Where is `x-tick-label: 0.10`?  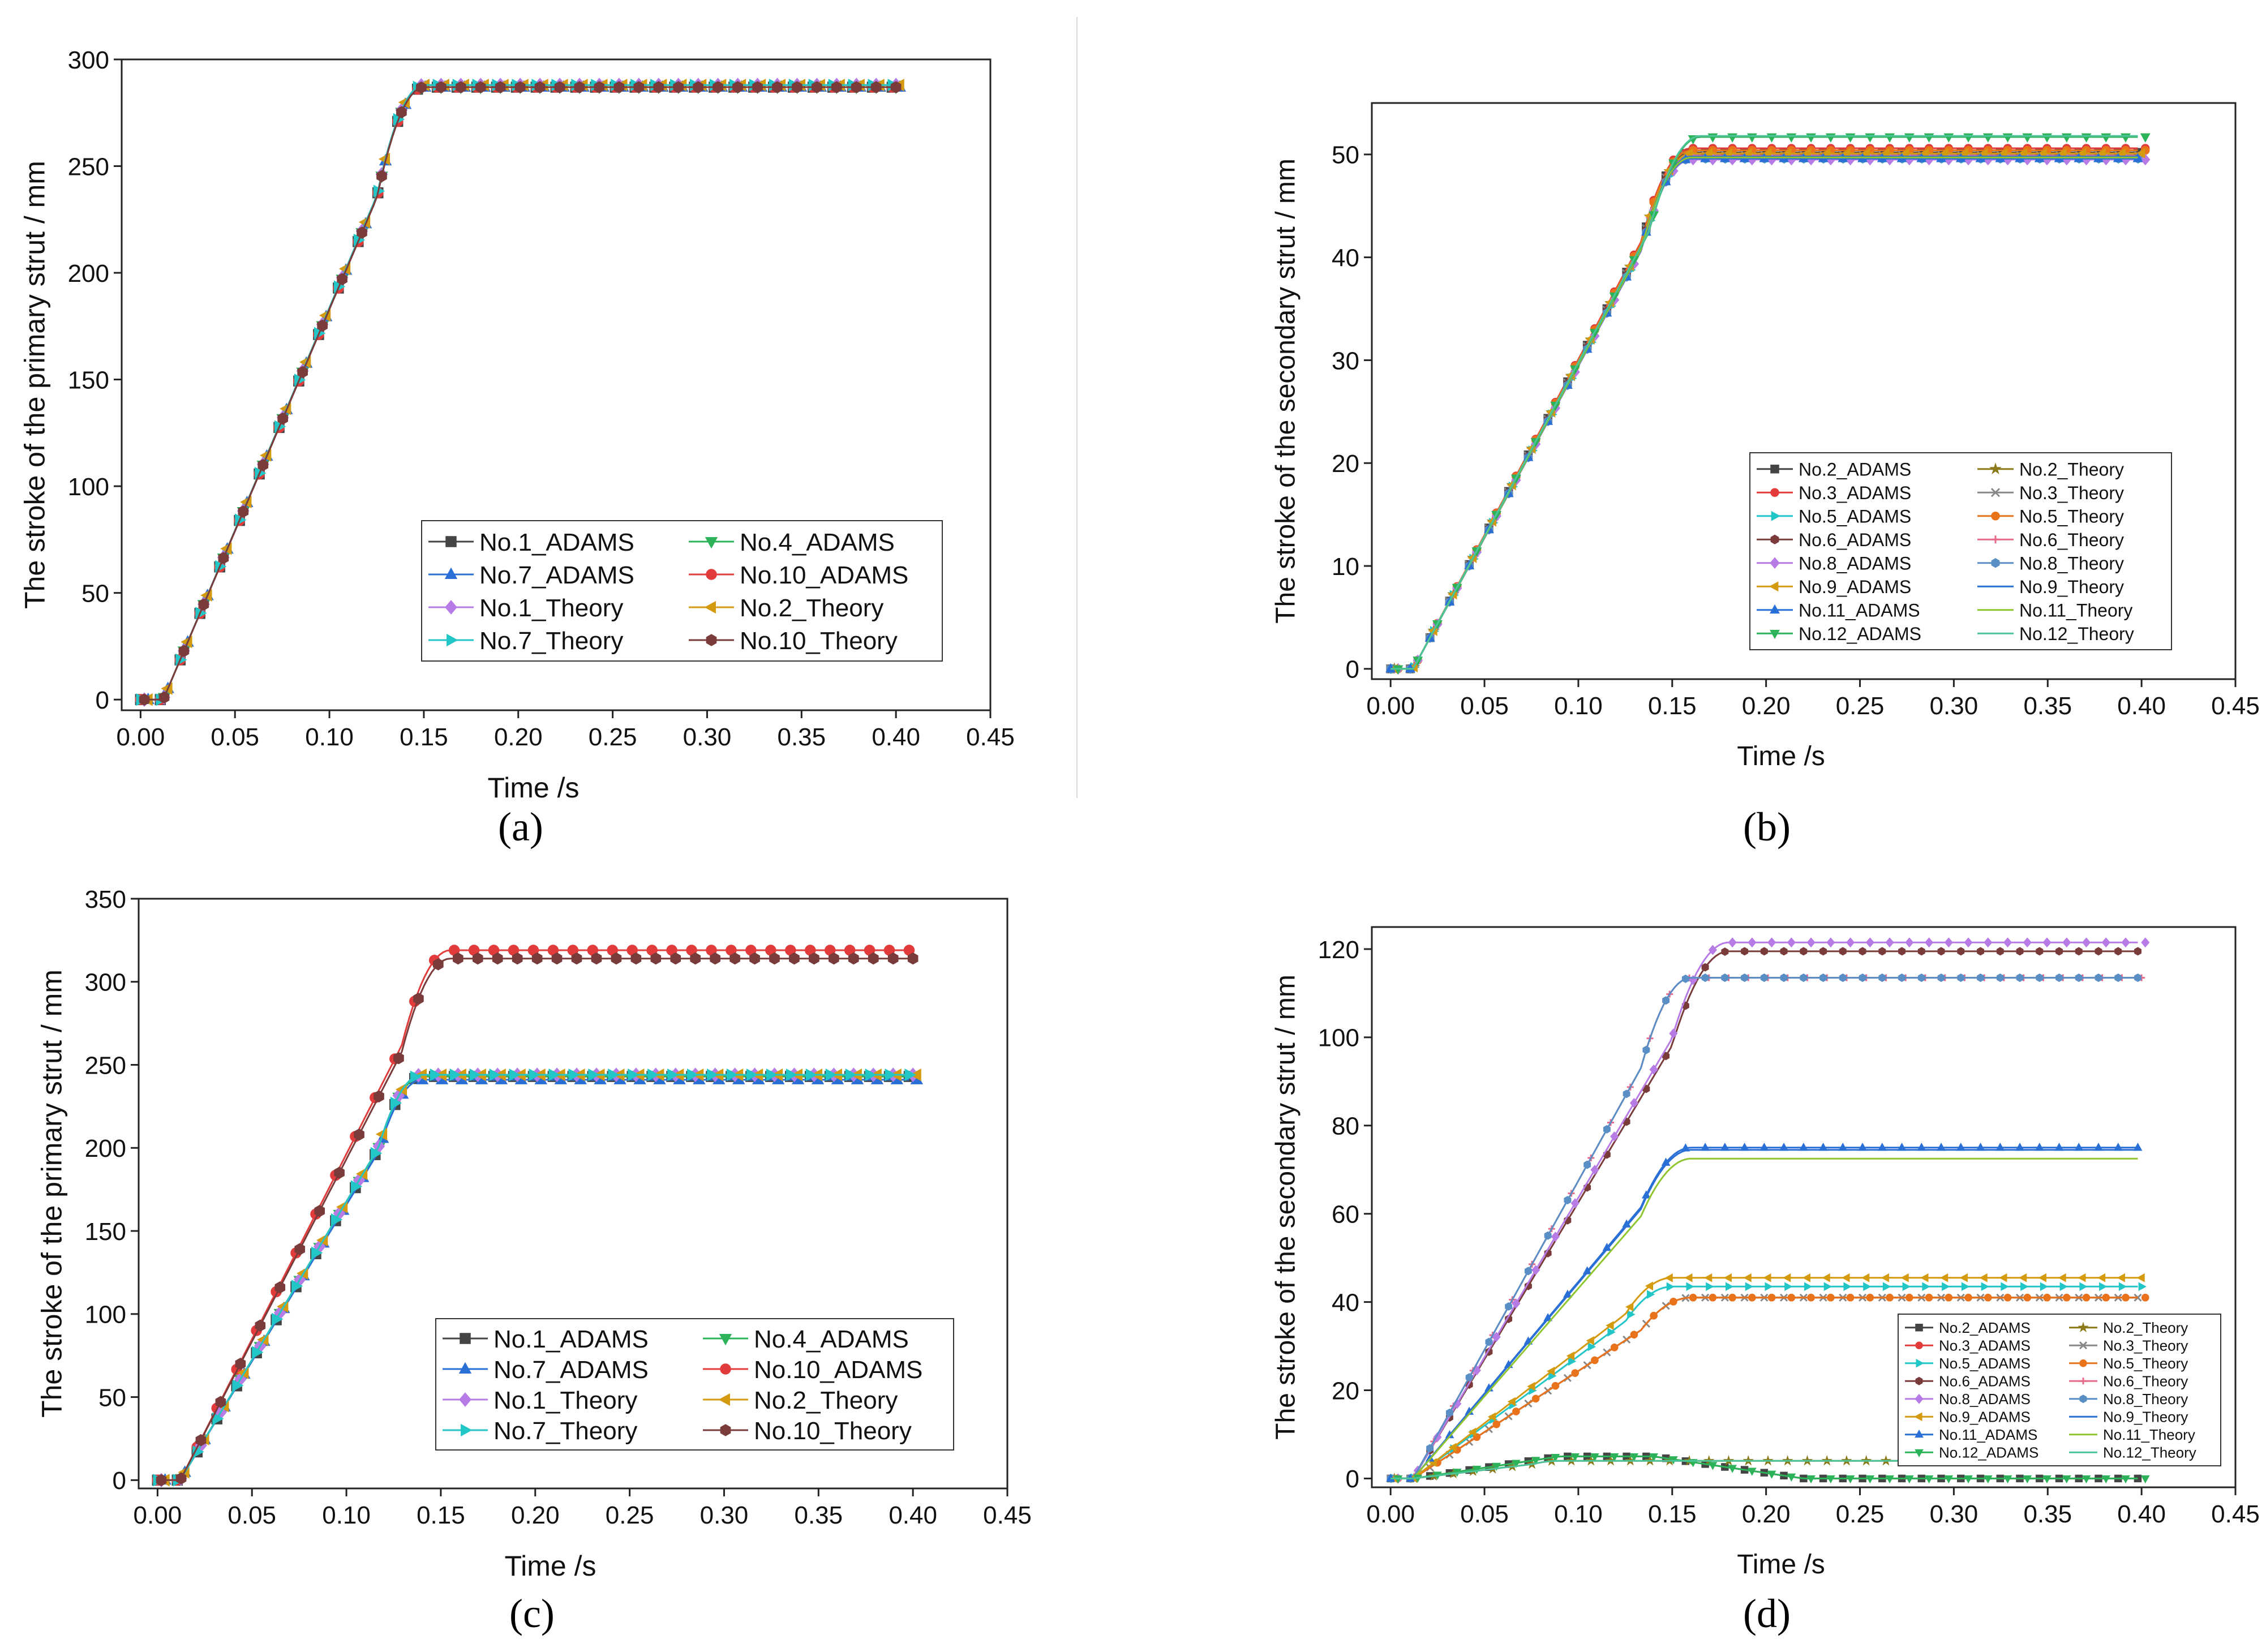
x-tick-label: 0.10 is located at coordinates (346, 1515).